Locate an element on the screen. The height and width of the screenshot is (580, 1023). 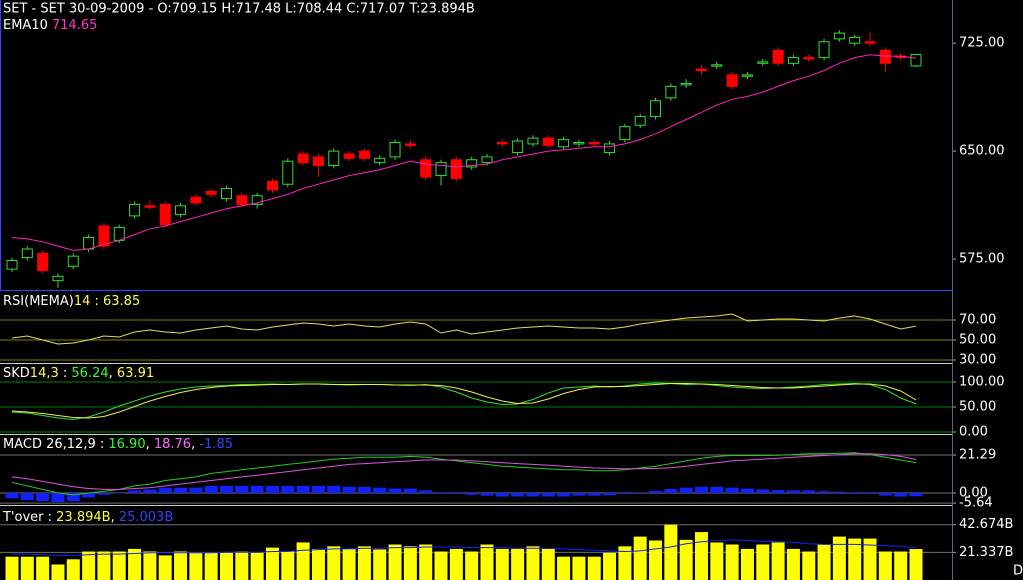
y-tick-label: 0.00 is located at coordinates (973, 432).